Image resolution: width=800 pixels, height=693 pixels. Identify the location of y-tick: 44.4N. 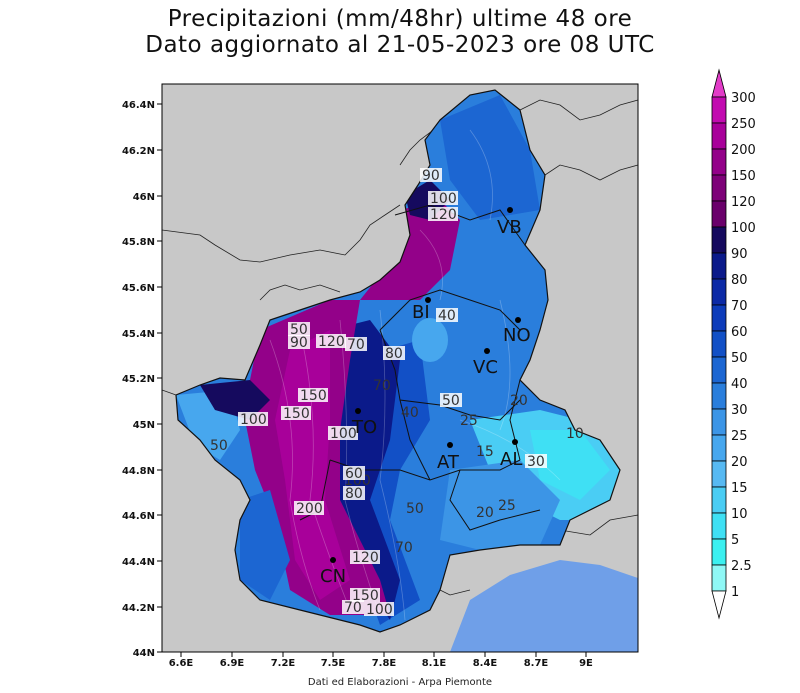
(142, 562).